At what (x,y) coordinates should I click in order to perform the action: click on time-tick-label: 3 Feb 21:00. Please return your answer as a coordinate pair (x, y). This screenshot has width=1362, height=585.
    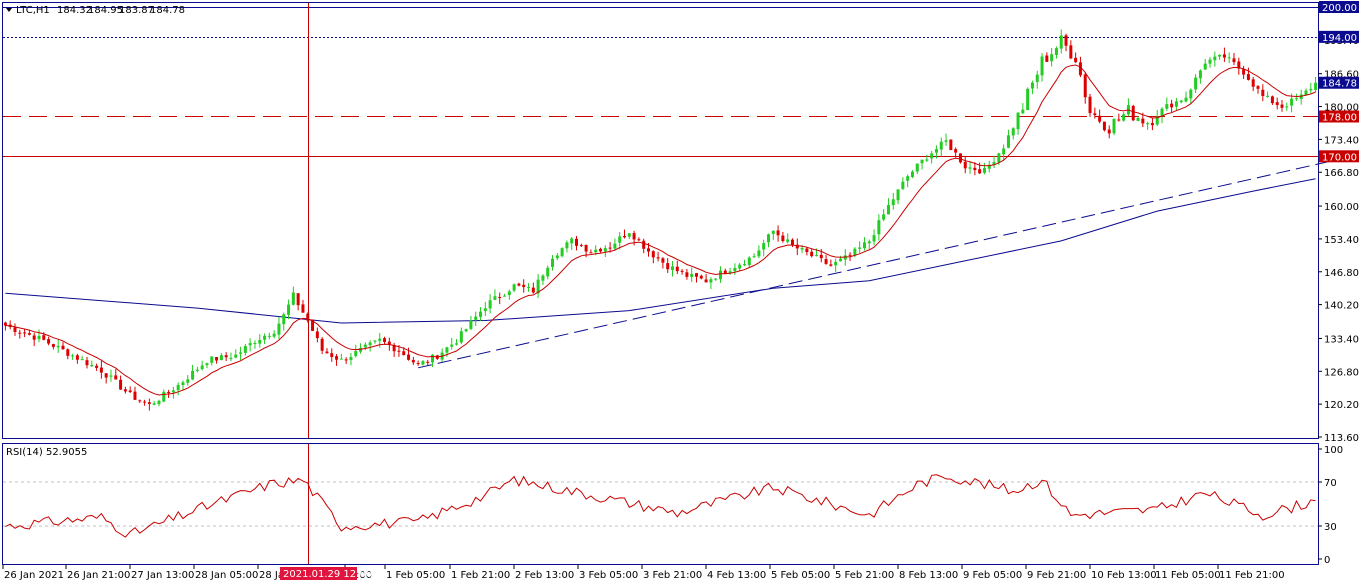
    Looking at the image, I should click on (672, 575).